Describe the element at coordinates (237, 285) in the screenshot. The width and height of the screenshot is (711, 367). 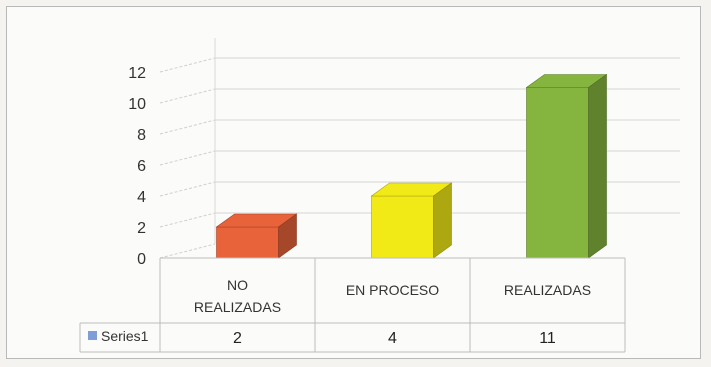
I see `category-label: NO` at that location.